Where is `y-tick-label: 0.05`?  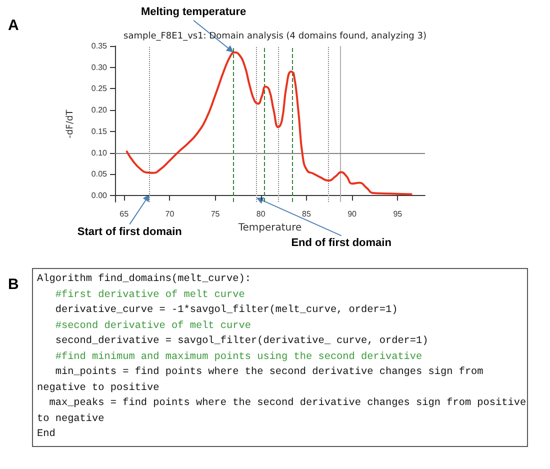 y-tick-label: 0.05 is located at coordinates (99, 174).